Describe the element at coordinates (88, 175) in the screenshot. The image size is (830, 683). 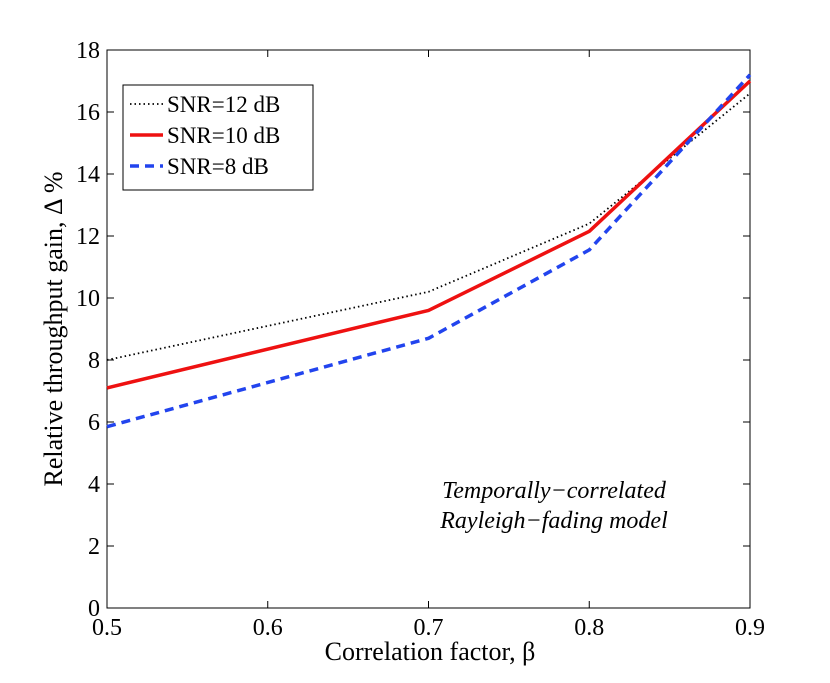
I see `y-tick-label: 14` at that location.